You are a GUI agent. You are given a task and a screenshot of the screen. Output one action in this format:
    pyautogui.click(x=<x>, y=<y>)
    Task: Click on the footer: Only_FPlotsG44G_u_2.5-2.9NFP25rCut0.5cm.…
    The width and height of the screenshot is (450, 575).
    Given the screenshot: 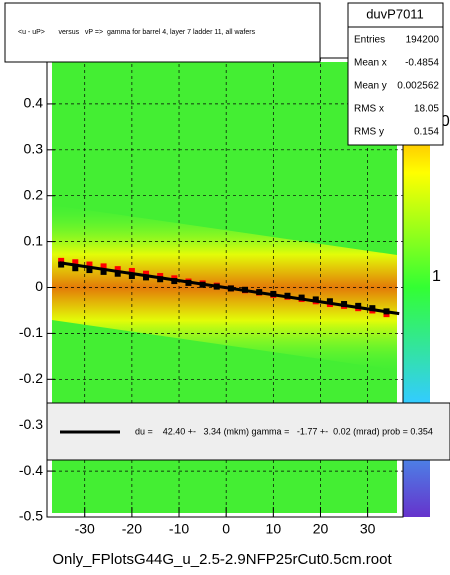 What is the action you would take?
    pyautogui.click(x=222, y=559)
    